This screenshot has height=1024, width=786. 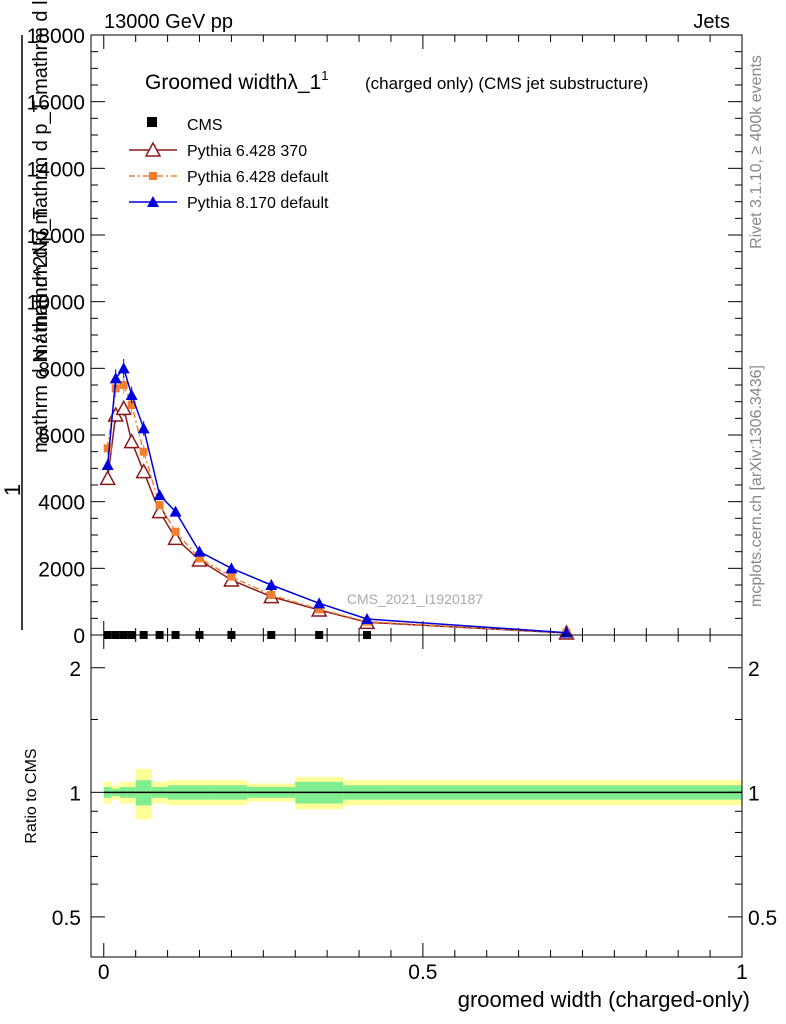 I want to click on legend-label-p6-default: Pythia 6.428 default, so click(x=258, y=177).